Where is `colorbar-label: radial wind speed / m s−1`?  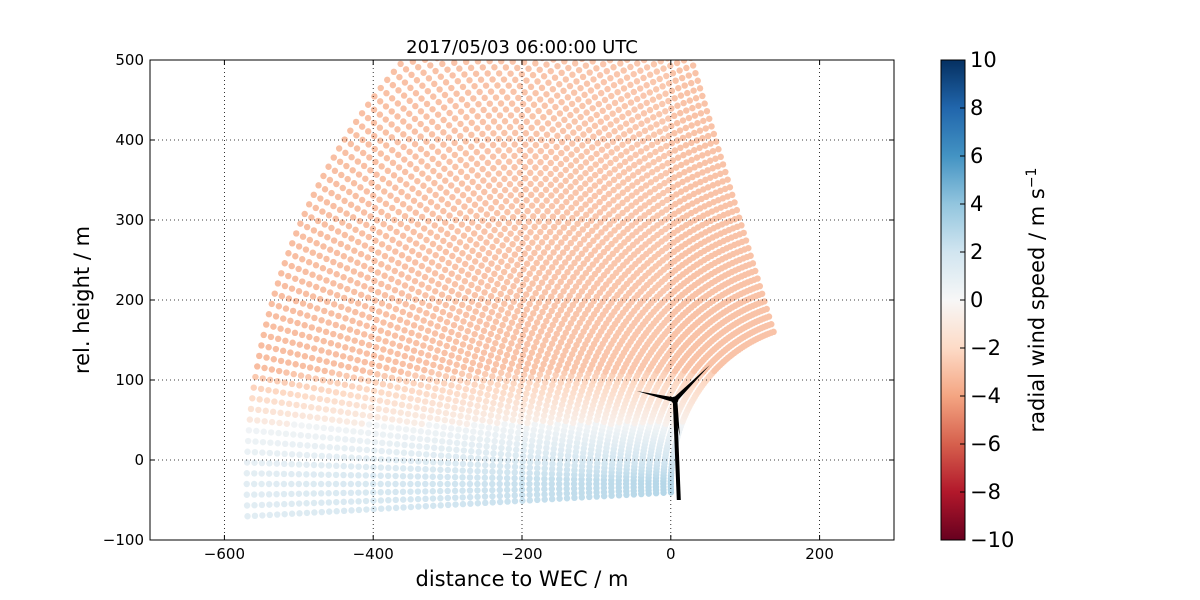
colorbar-label: radial wind speed / m s−1 is located at coordinates (1036, 300).